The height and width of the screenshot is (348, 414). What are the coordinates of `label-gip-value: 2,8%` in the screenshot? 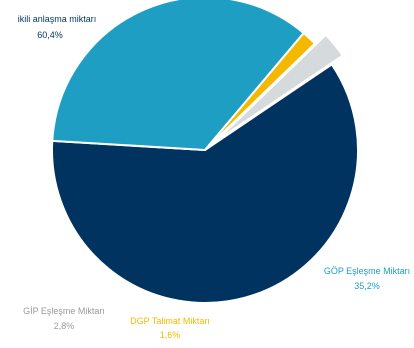 It's located at (64, 326).